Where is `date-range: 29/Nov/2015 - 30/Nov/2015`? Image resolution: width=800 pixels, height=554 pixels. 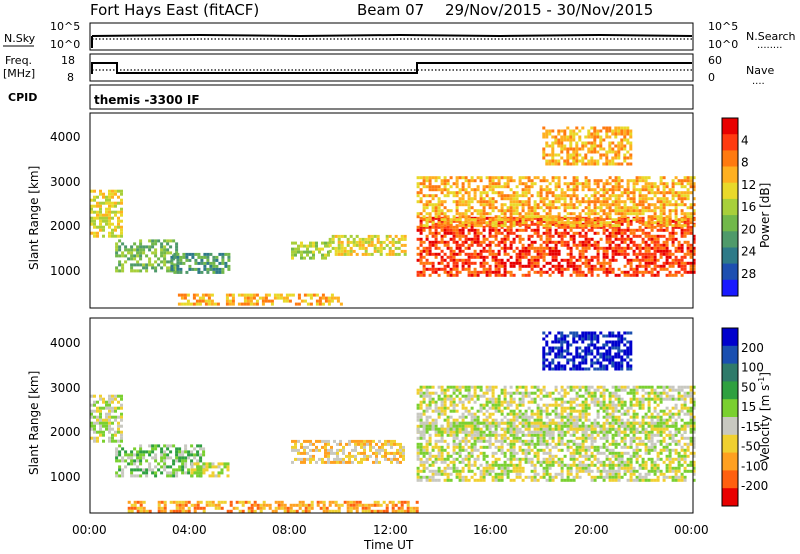 date-range: 29/Nov/2015 - 30/Nov/2015 is located at coordinates (549, 10).